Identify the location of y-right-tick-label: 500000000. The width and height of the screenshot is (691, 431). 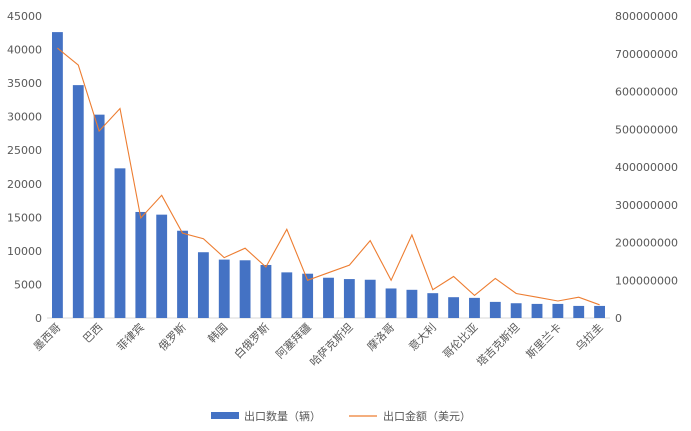
(646, 129).